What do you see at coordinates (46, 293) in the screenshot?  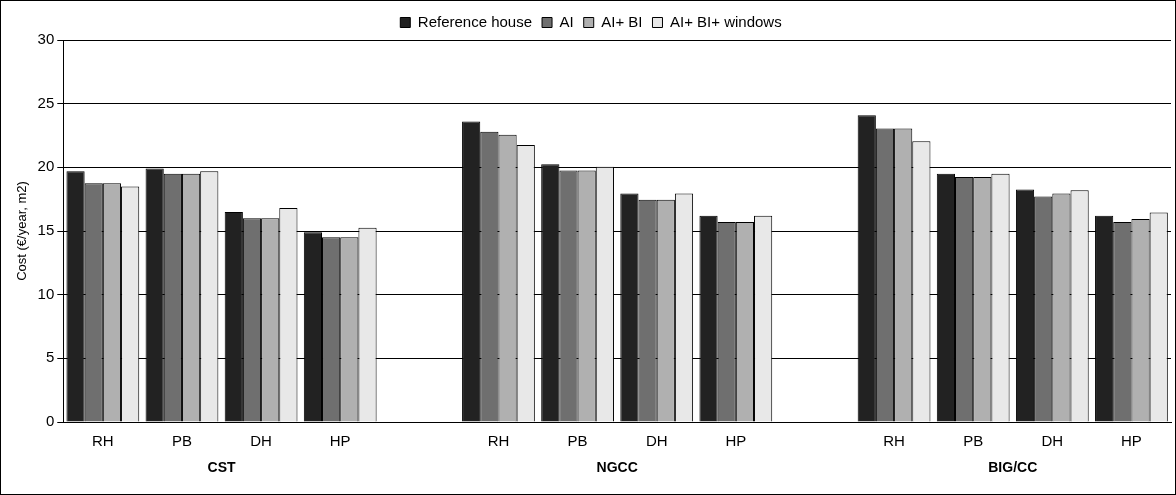 I see `y-tick-label: 10` at bounding box center [46, 293].